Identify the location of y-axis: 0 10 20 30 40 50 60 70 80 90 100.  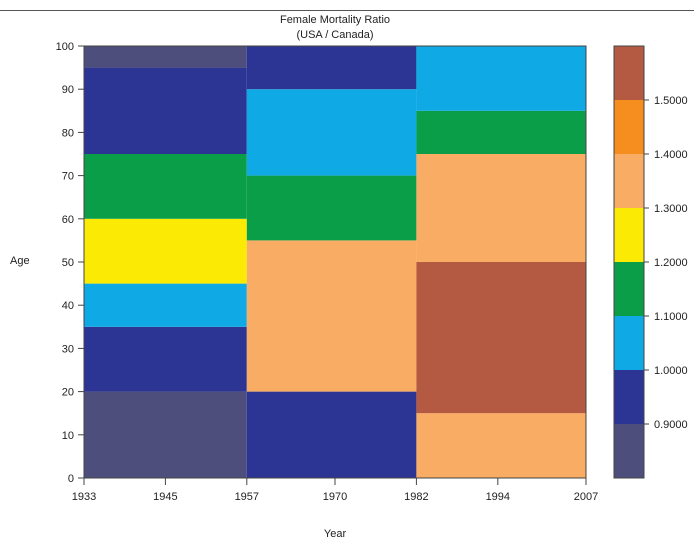
(70, 263).